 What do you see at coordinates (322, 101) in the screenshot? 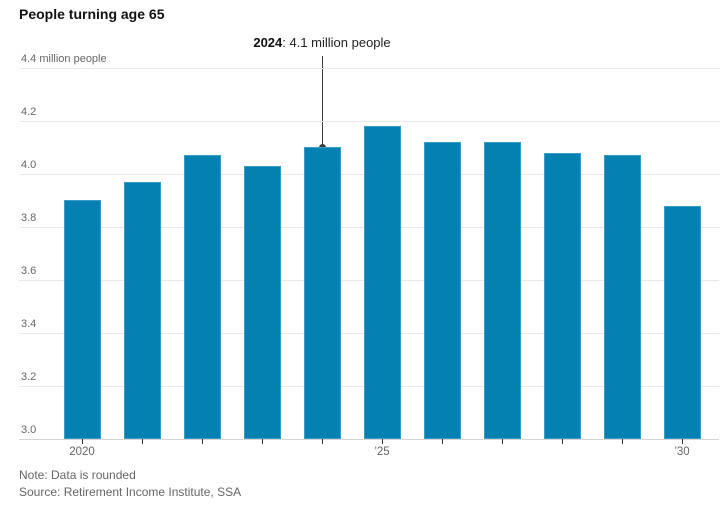
I see `annotation-pointer-line` at bounding box center [322, 101].